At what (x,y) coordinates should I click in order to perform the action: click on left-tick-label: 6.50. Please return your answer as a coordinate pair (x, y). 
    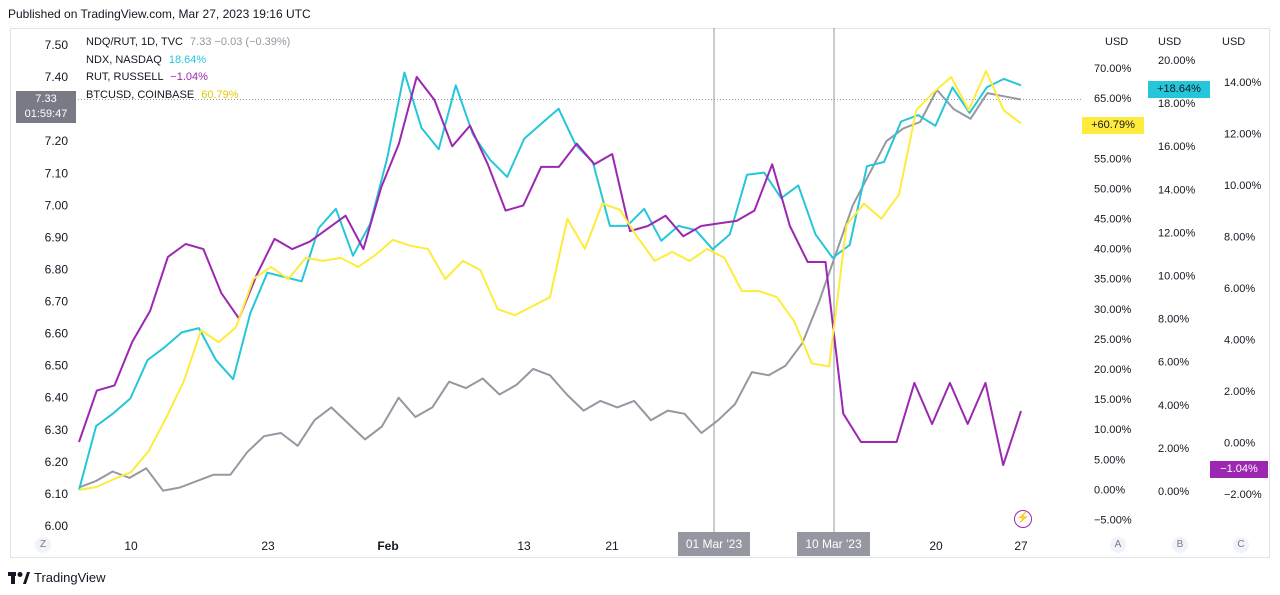
    Looking at the image, I should click on (57, 366).